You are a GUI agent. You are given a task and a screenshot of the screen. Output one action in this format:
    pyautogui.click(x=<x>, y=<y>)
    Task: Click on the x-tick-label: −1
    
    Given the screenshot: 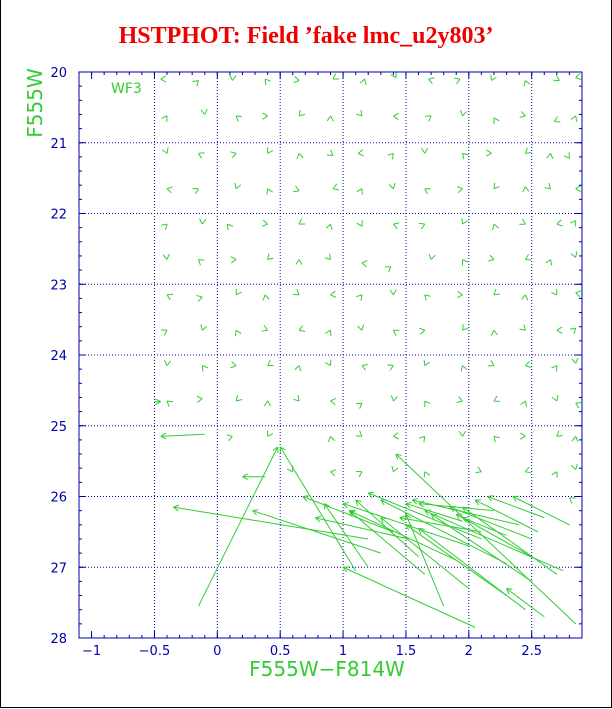 What is the action you would take?
    pyautogui.click(x=91, y=651)
    